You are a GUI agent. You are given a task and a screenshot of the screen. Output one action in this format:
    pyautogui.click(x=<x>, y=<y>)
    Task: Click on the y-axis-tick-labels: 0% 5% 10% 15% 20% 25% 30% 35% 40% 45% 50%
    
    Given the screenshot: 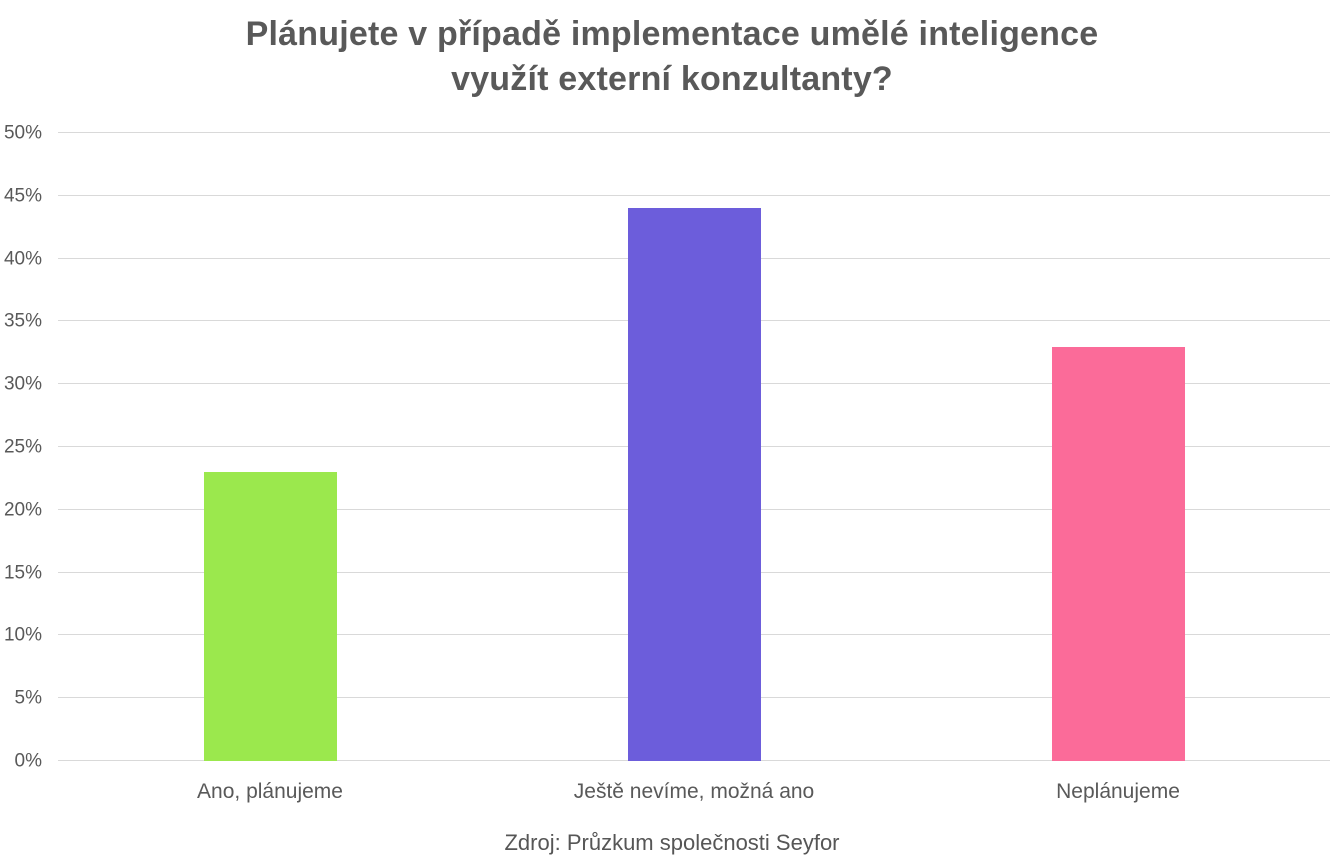 What is the action you would take?
    pyautogui.click(x=21, y=447)
    